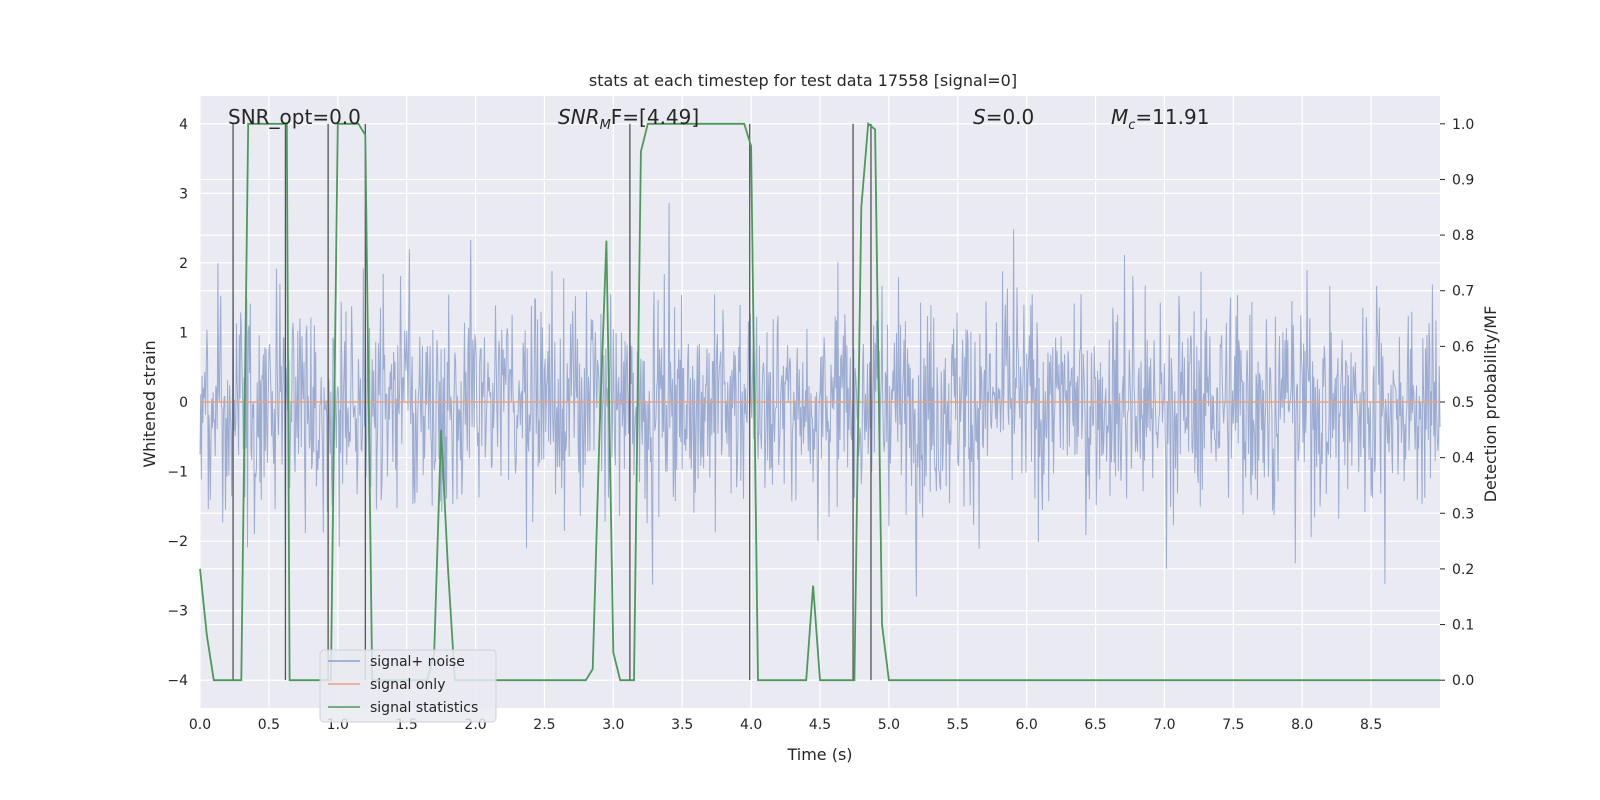 Image resolution: width=1600 pixels, height=800 pixels. I want to click on y-axis-left-label: Whitened strain, so click(149, 403).